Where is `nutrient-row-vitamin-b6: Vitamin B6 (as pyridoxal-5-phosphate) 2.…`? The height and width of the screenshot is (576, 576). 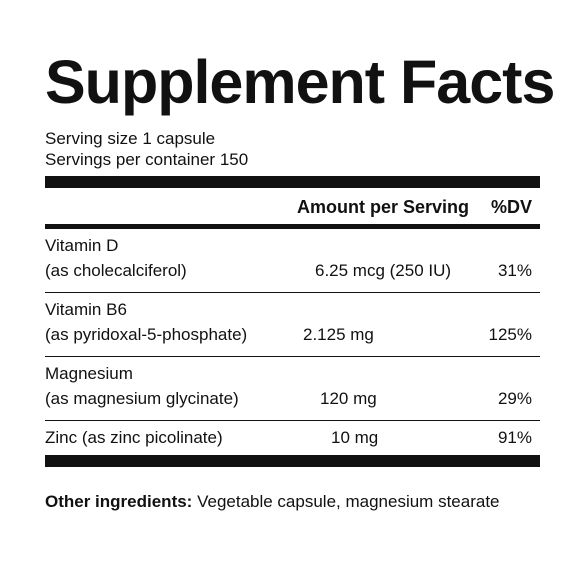
nutrient-row-vitamin-b6: Vitamin B6 (as pyridoxal-5-phosphate) 2.… is located at coordinates (292, 324).